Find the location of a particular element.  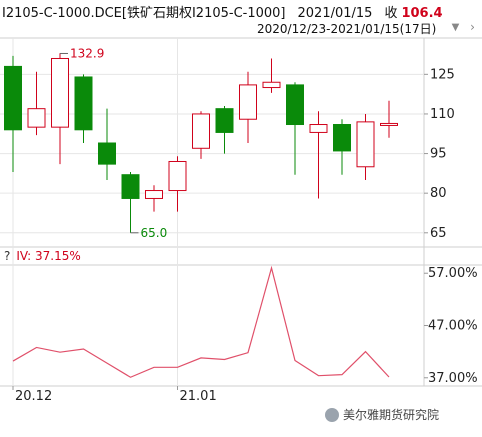

chevron-down-icon: ▼ is located at coordinates (455, 27).